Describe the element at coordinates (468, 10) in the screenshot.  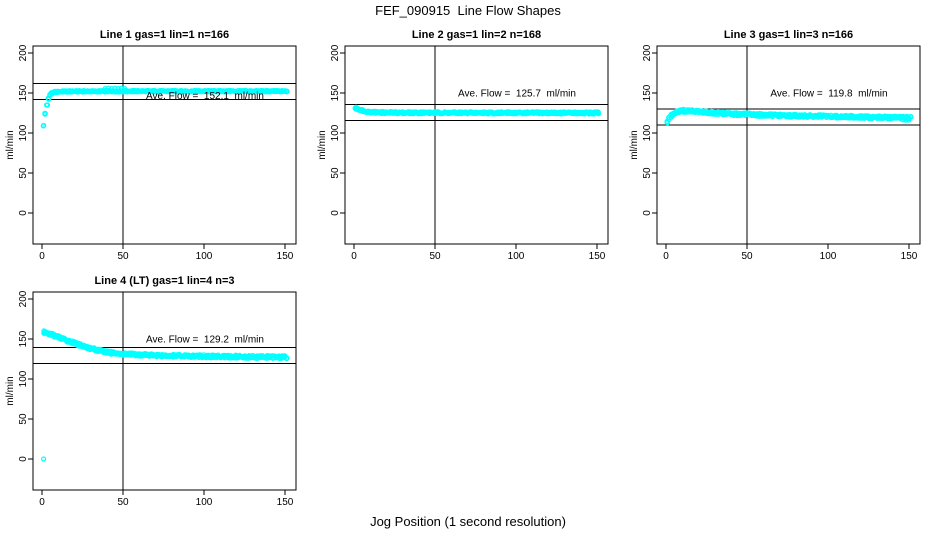
I see `figure-title: FEF_090915 Line Flow Shapes` at that location.